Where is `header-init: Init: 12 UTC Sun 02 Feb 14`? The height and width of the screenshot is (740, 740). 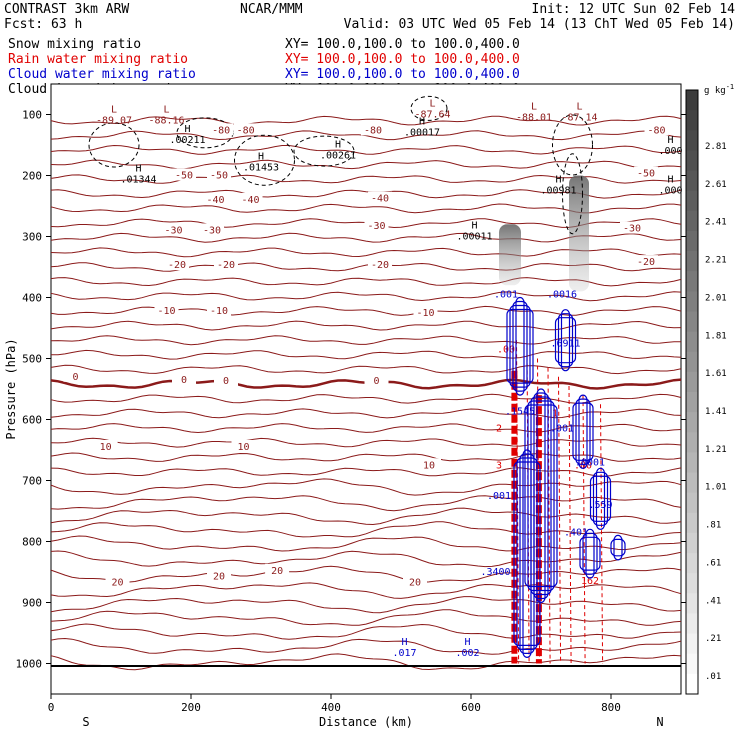 header-init: Init: 12 UTC Sun 02 Feb 14 is located at coordinates (634, 9).